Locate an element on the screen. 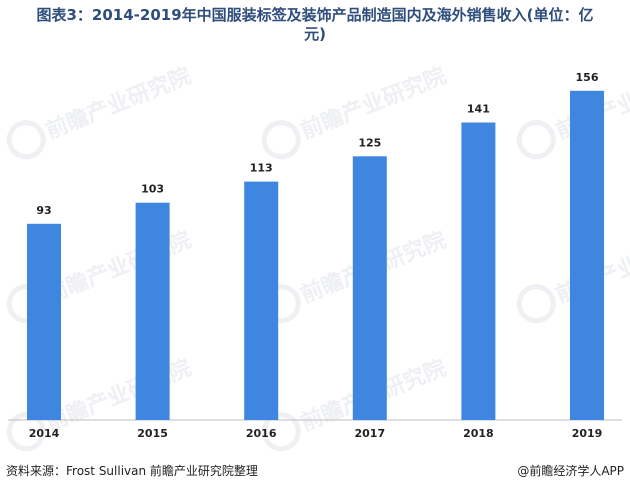 The image size is (630, 492). x-tick-label-2017: 2017 is located at coordinates (369, 433).